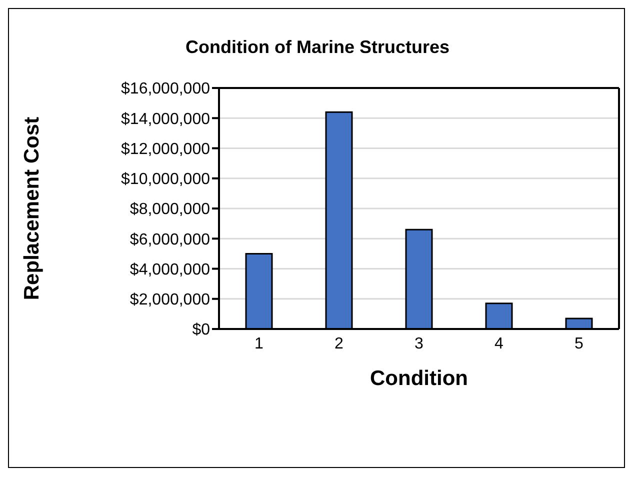 Image resolution: width=635 pixels, height=478 pixels. Describe the element at coordinates (165, 149) in the screenshot. I see `y-tick-label: $12,000,000` at that location.